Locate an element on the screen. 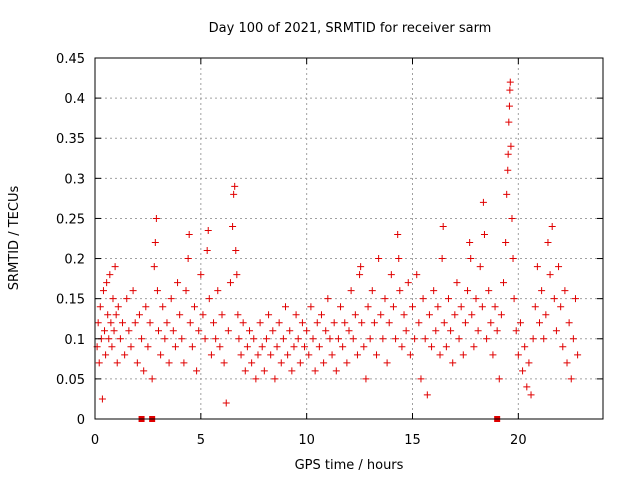  x-tick-label: 5 is located at coordinates (201, 440).